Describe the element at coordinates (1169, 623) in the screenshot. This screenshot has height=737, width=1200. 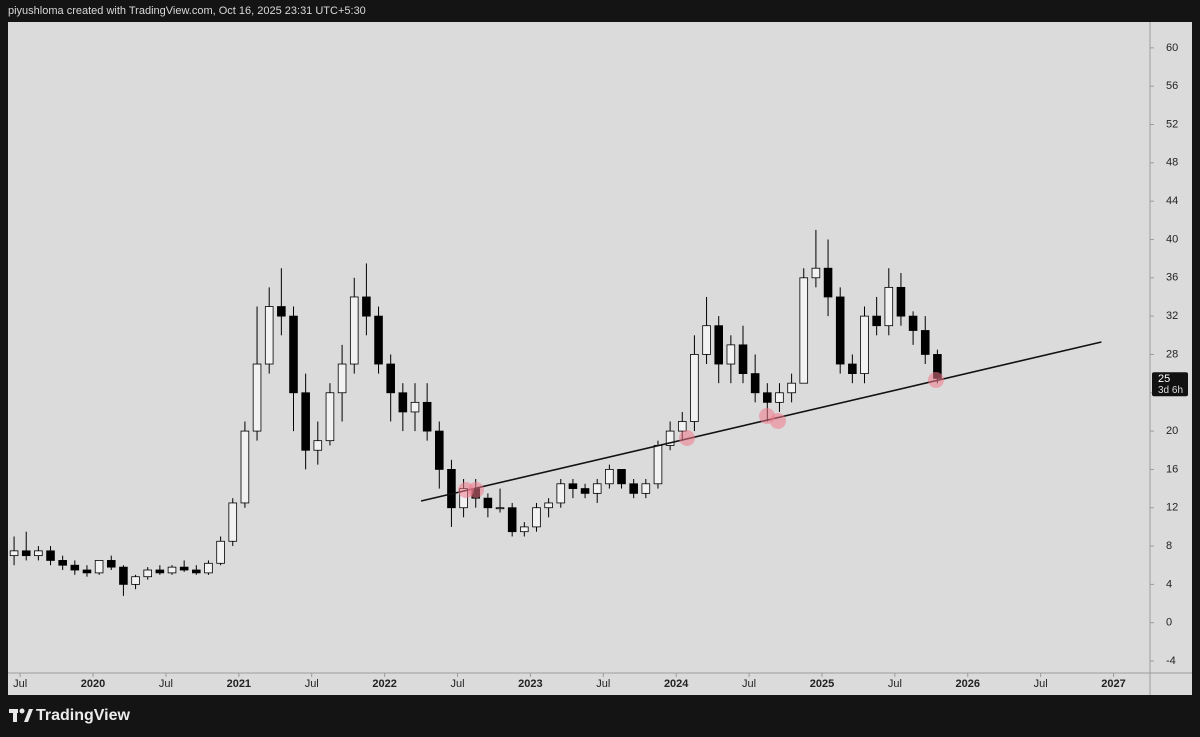
I see `y-tick-label: 0` at that location.